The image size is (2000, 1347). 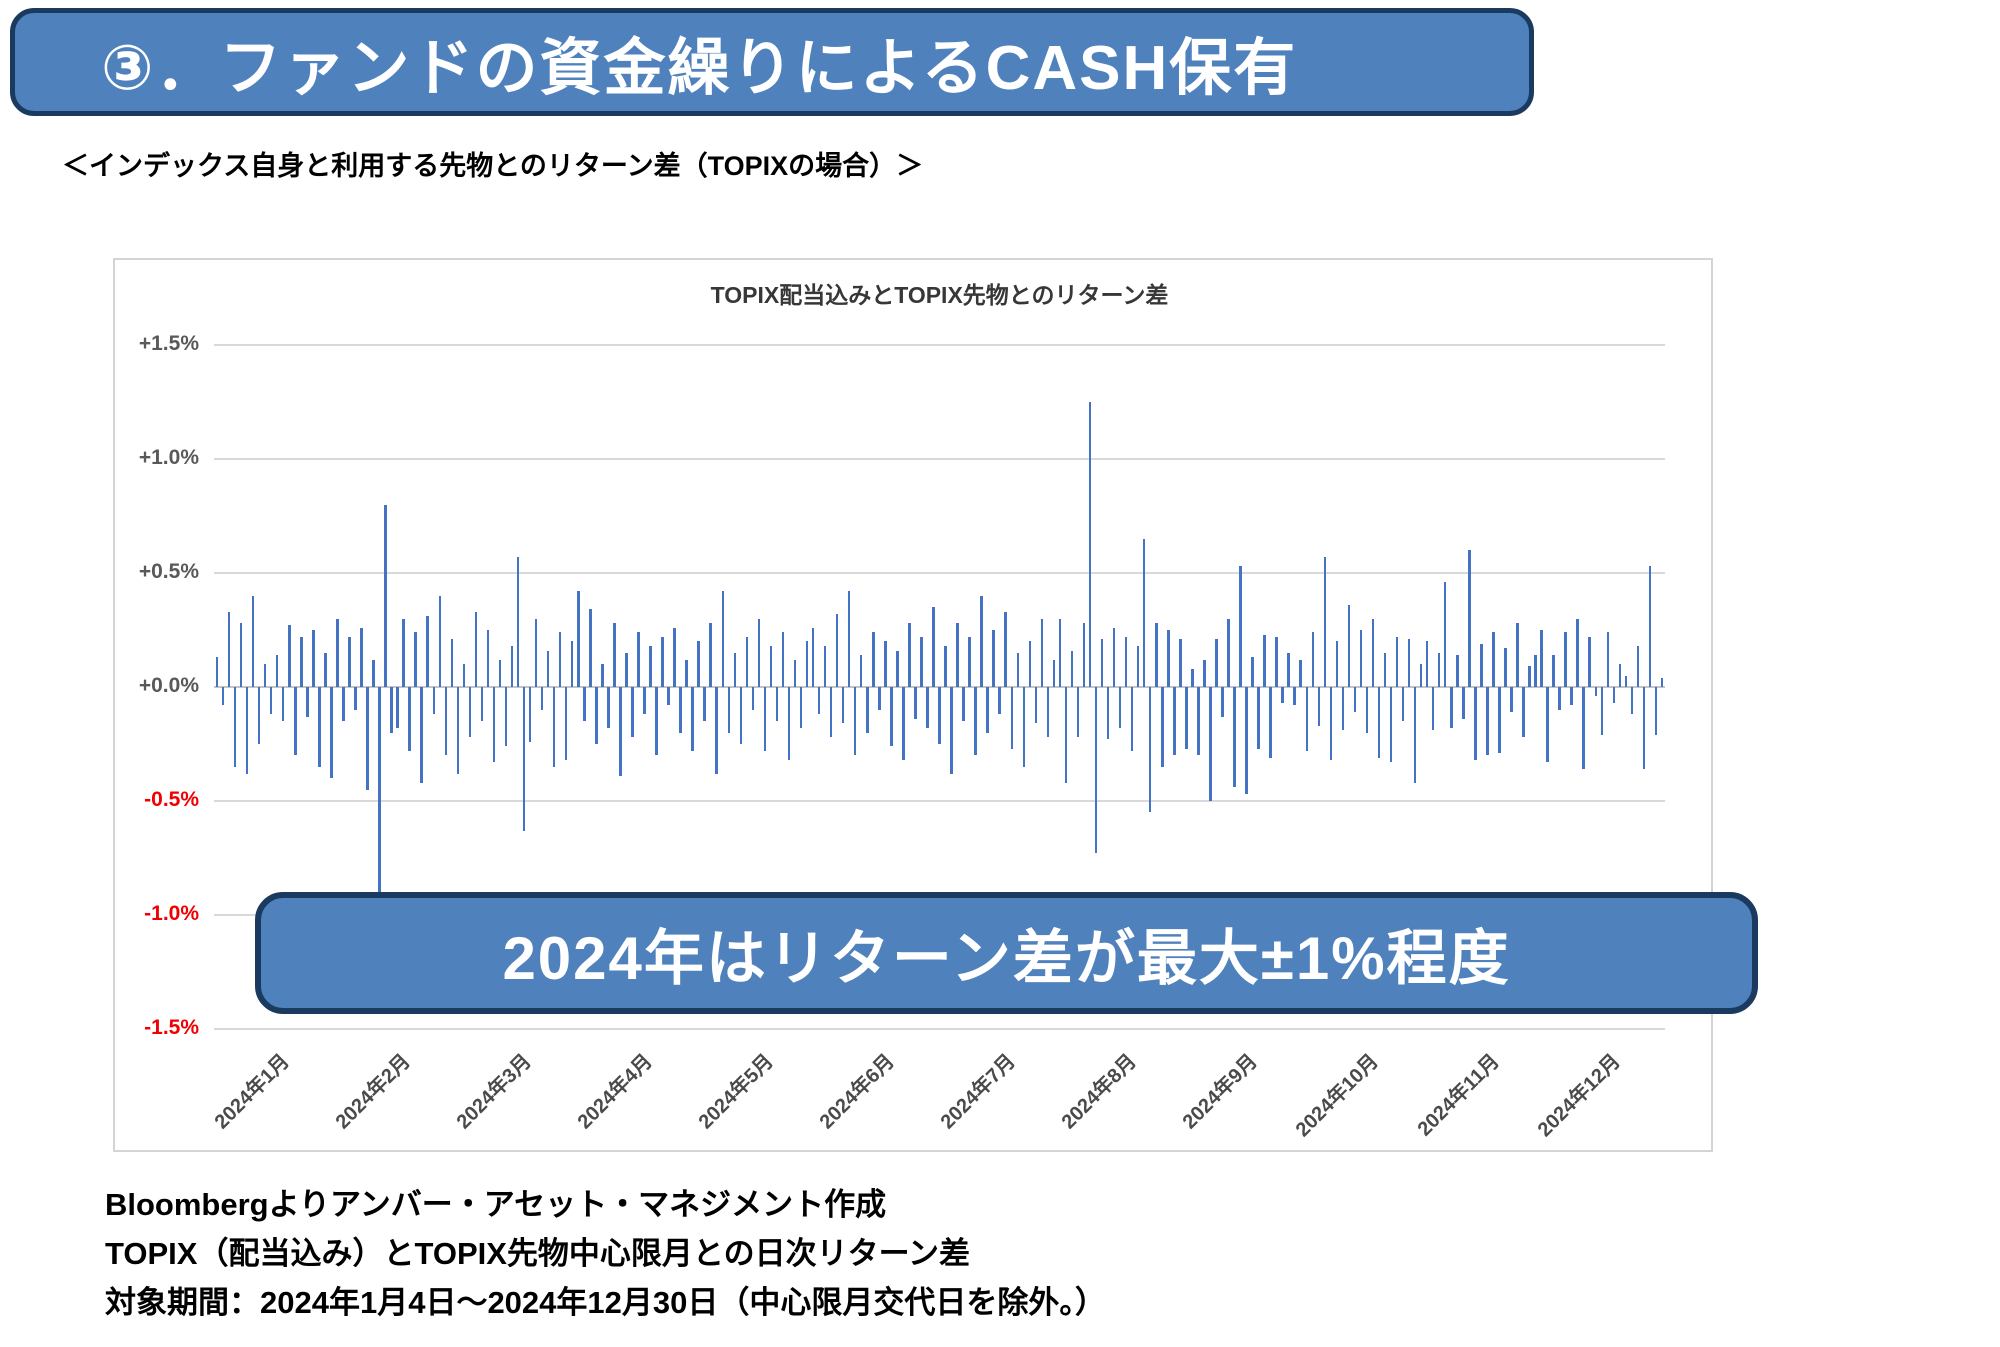 I want to click on y-axis-tick-label: +0.5%, so click(x=168, y=571).